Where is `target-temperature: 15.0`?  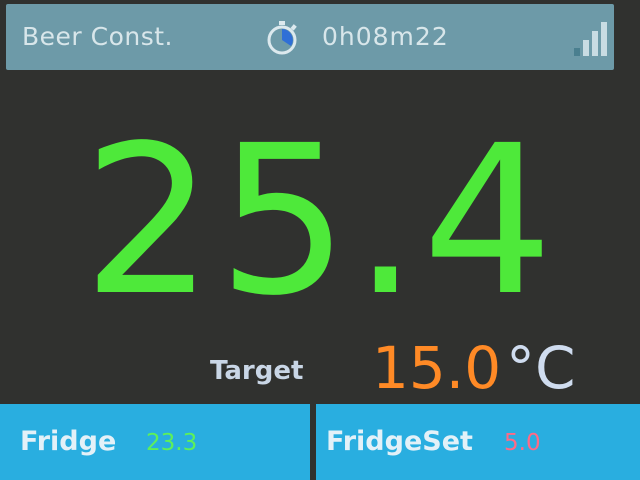 target-temperature: 15.0 is located at coordinates (437, 368).